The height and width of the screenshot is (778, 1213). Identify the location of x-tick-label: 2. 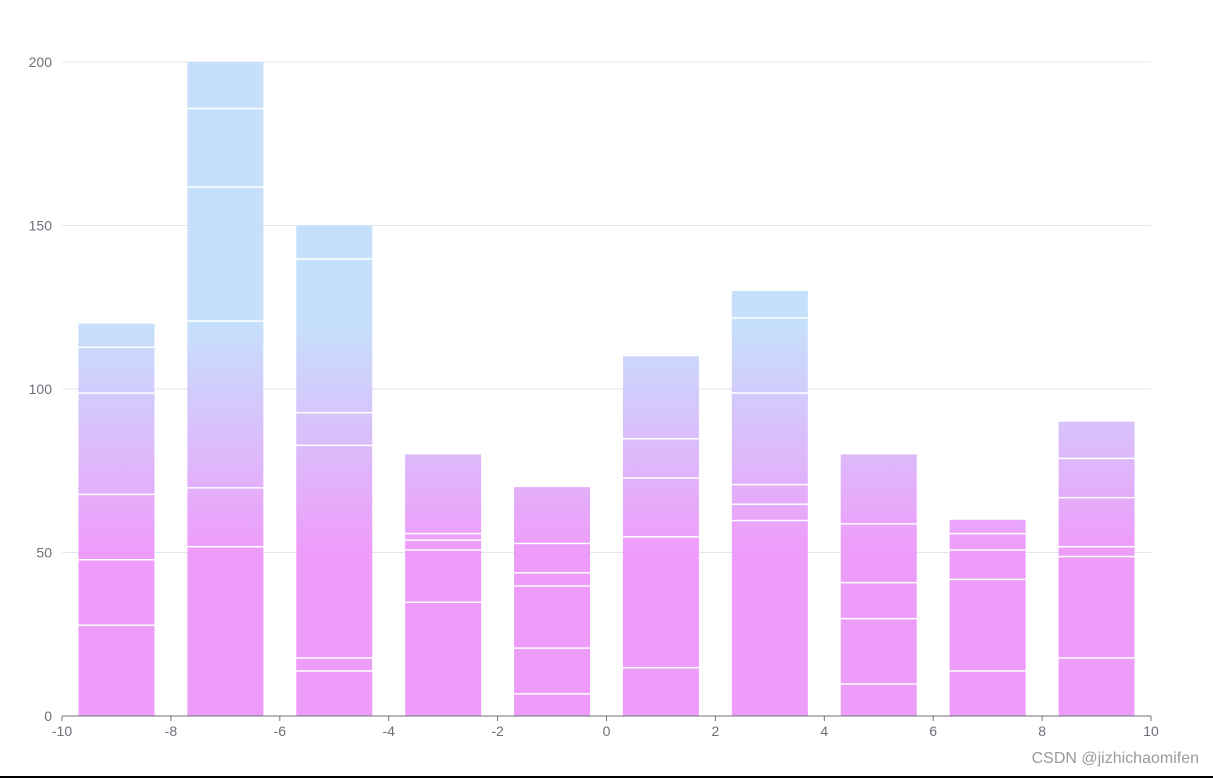
(716, 731).